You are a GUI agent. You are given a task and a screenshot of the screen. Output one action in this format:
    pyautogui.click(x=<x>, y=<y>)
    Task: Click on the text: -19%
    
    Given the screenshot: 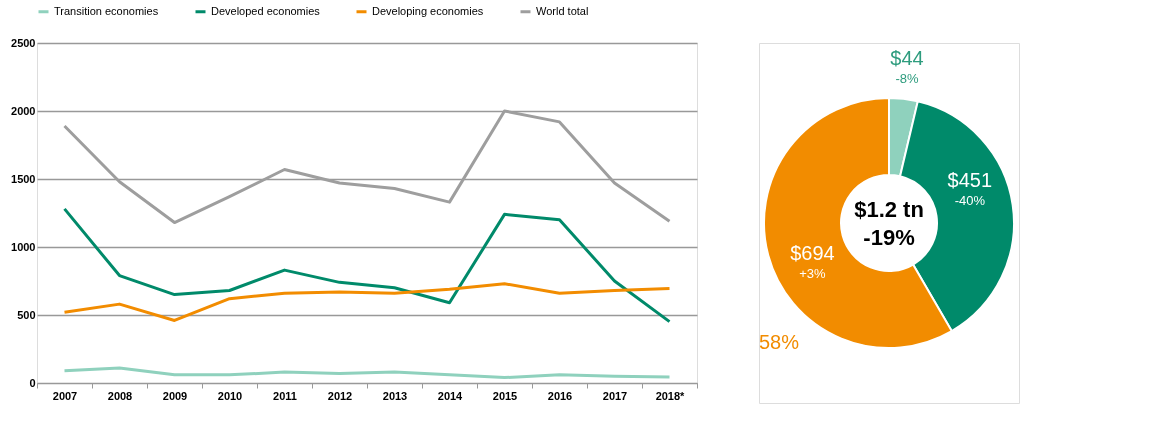 What is the action you would take?
    pyautogui.click(x=889, y=237)
    